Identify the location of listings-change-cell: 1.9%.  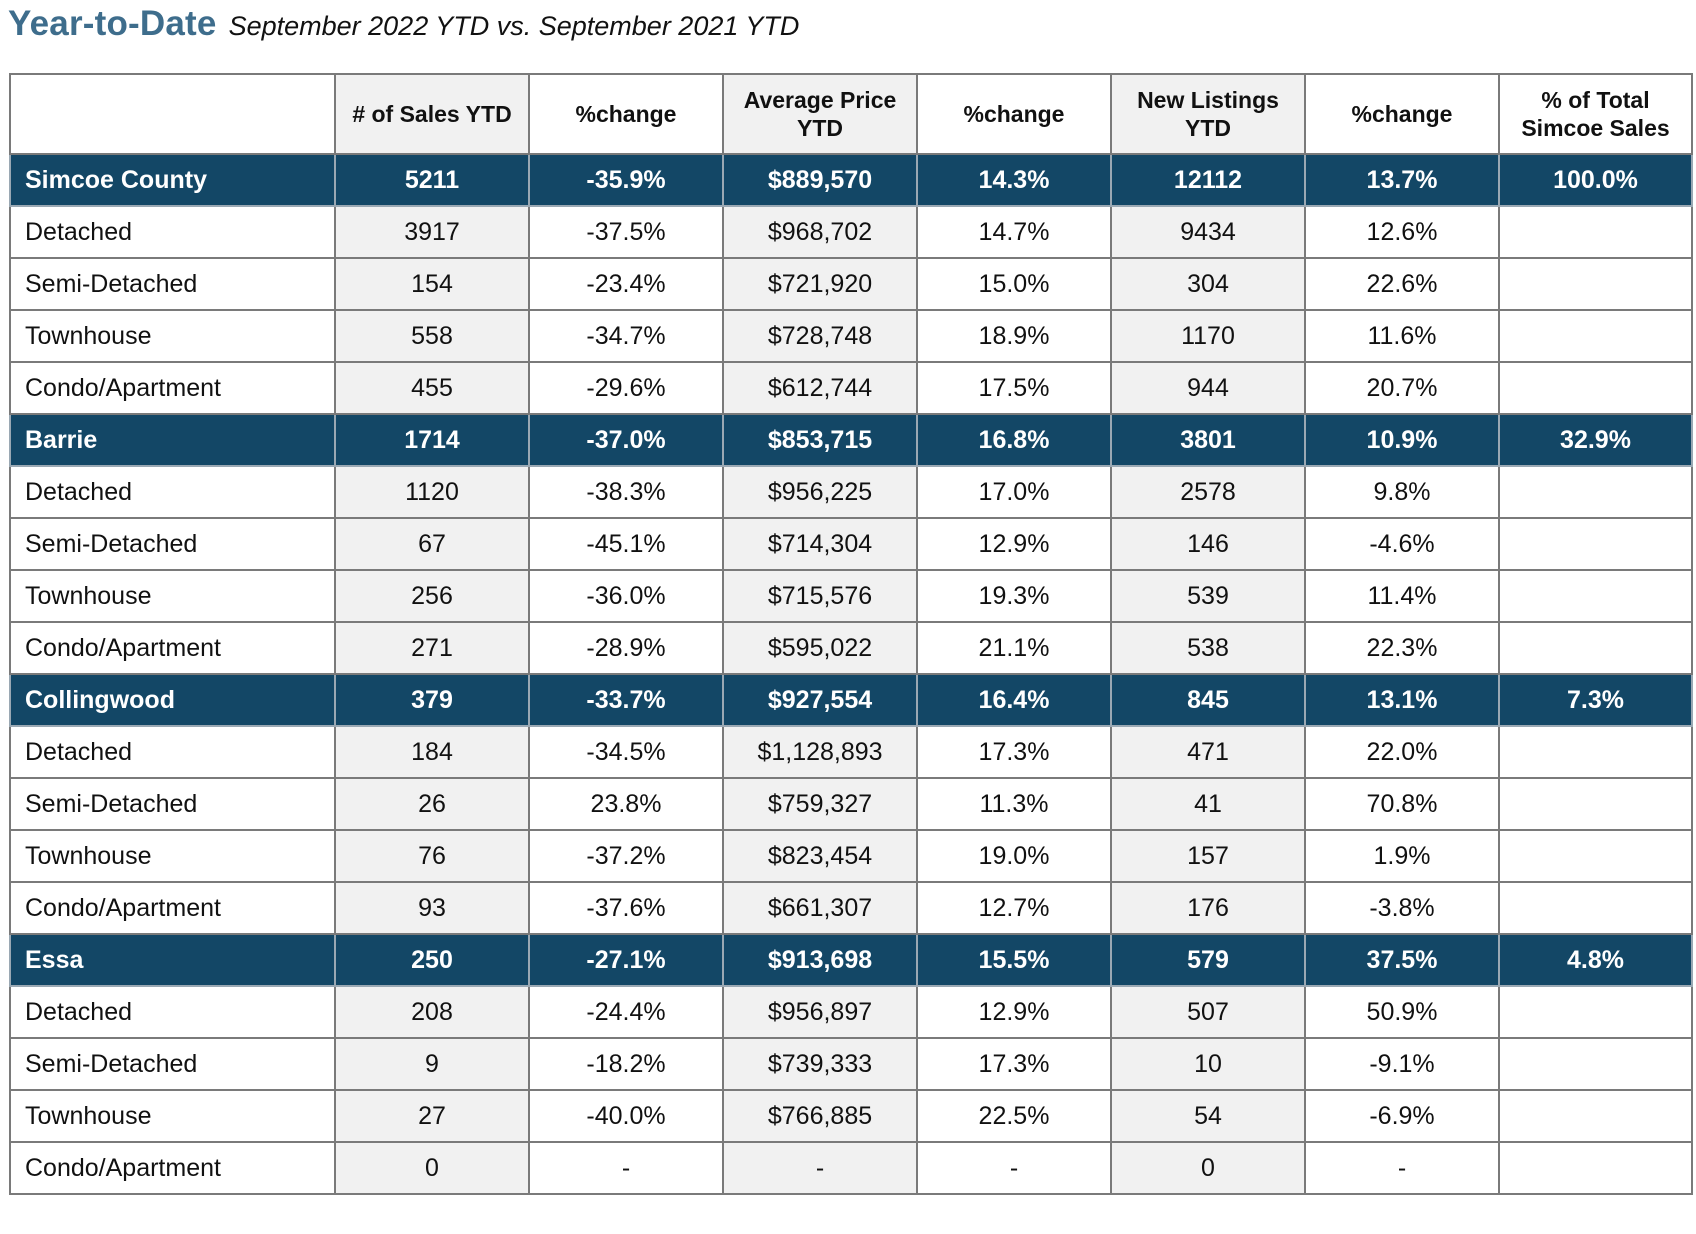
(1402, 856).